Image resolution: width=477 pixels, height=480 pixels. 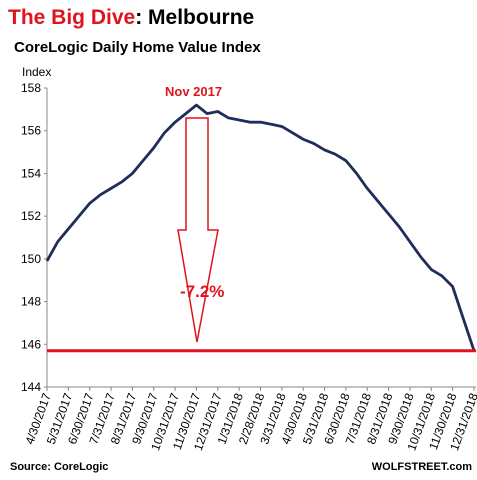 What do you see at coordinates (59, 467) in the screenshot?
I see `source: Source: CoreLogic` at bounding box center [59, 467].